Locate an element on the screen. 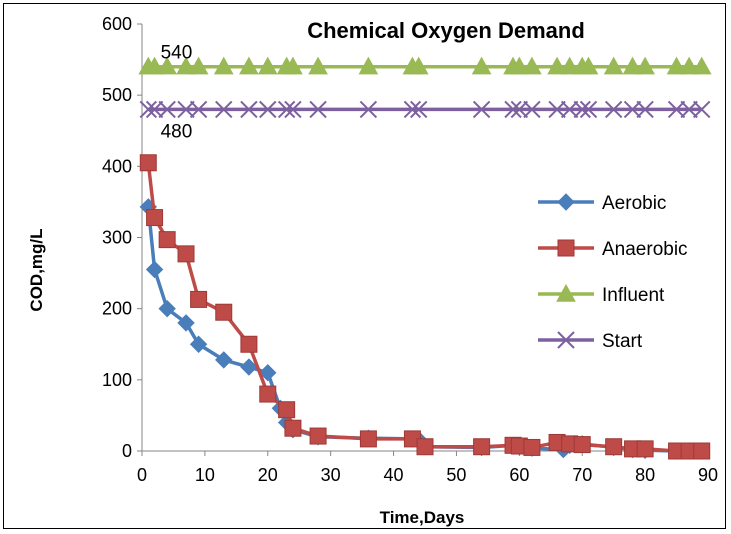 The image size is (731, 534). annotations: 540 480 is located at coordinates (177, 93).